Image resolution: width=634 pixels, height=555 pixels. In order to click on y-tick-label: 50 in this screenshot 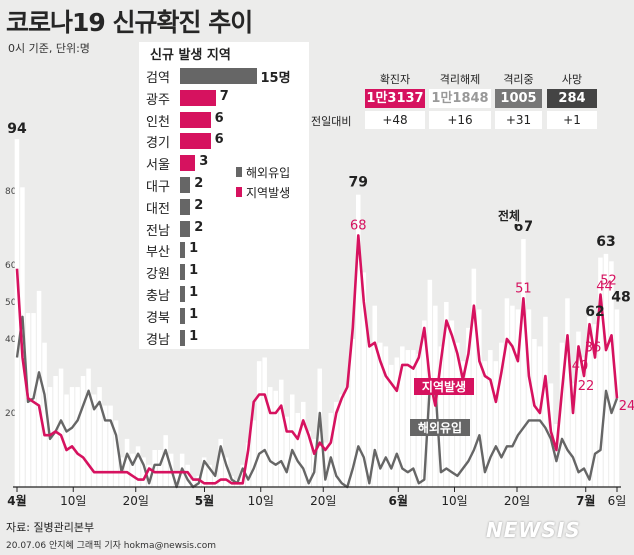, I will do `click(11, 303)`.